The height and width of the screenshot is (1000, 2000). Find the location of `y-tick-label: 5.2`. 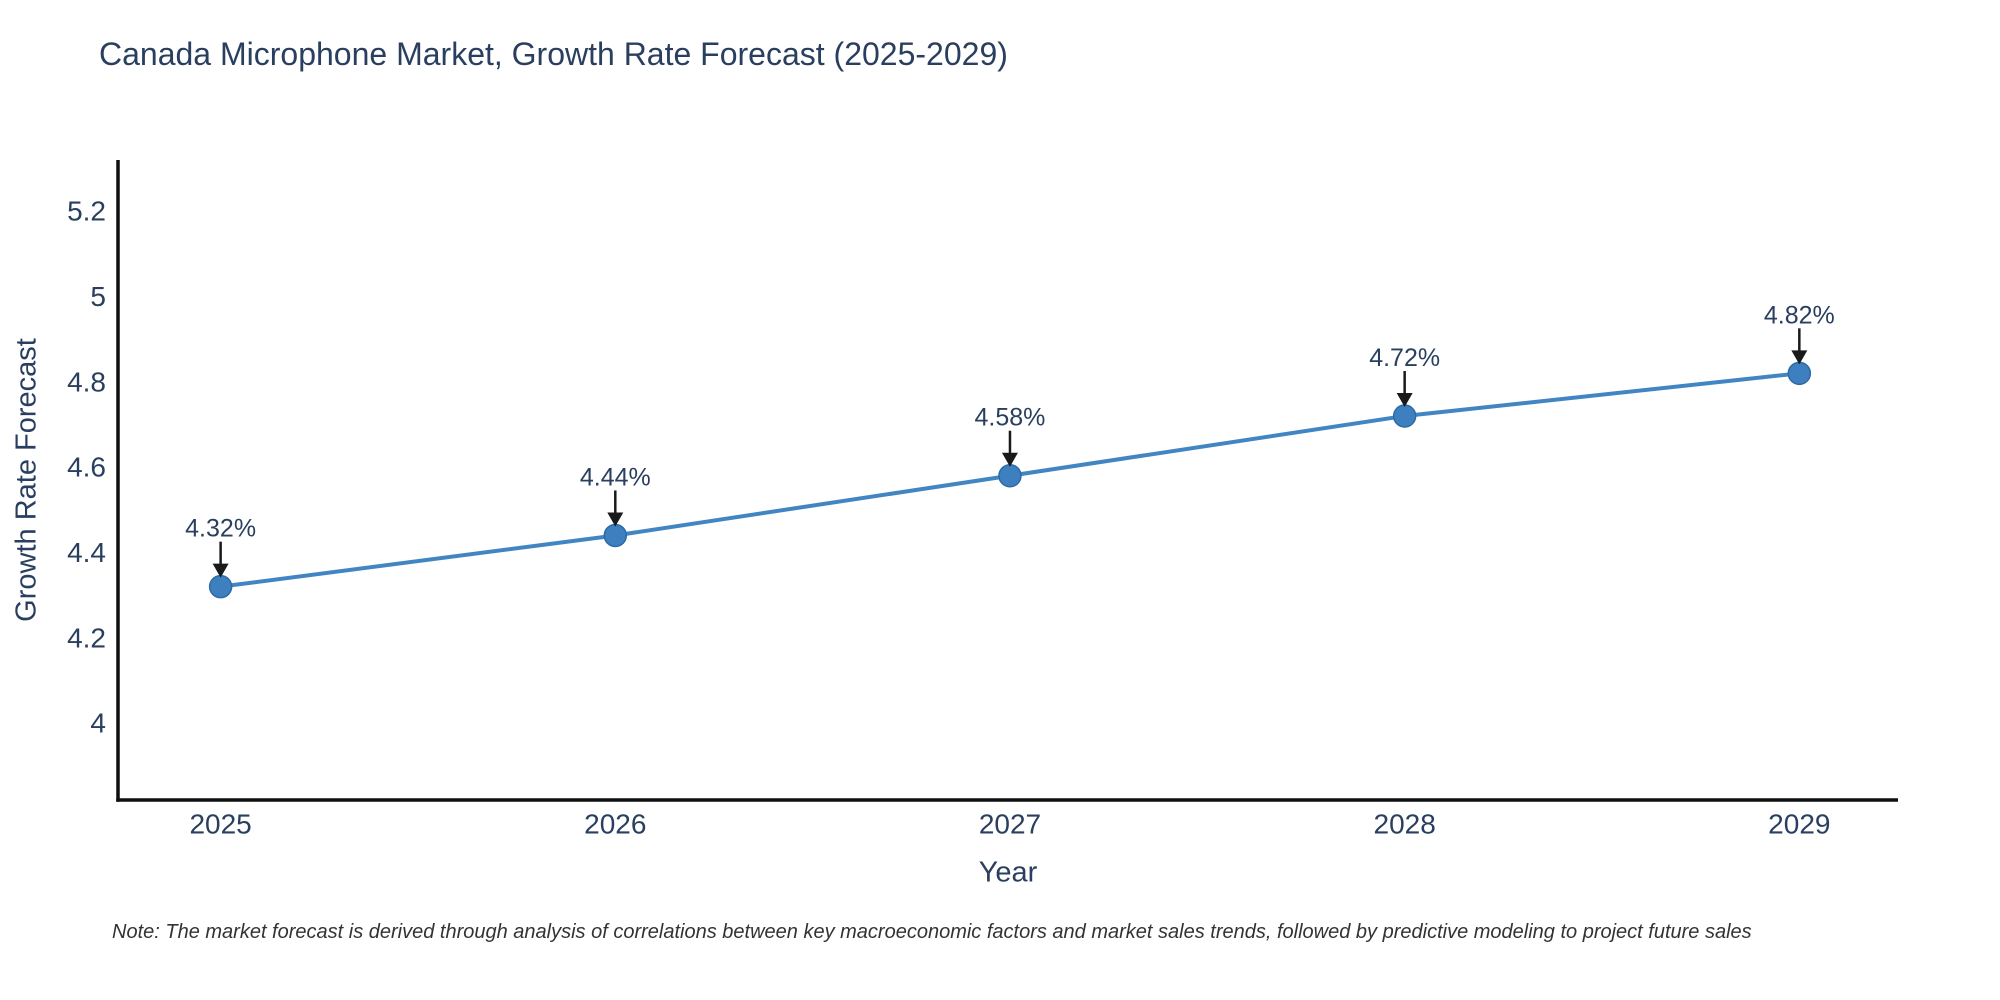

y-tick-label: 5.2 is located at coordinates (86, 211).